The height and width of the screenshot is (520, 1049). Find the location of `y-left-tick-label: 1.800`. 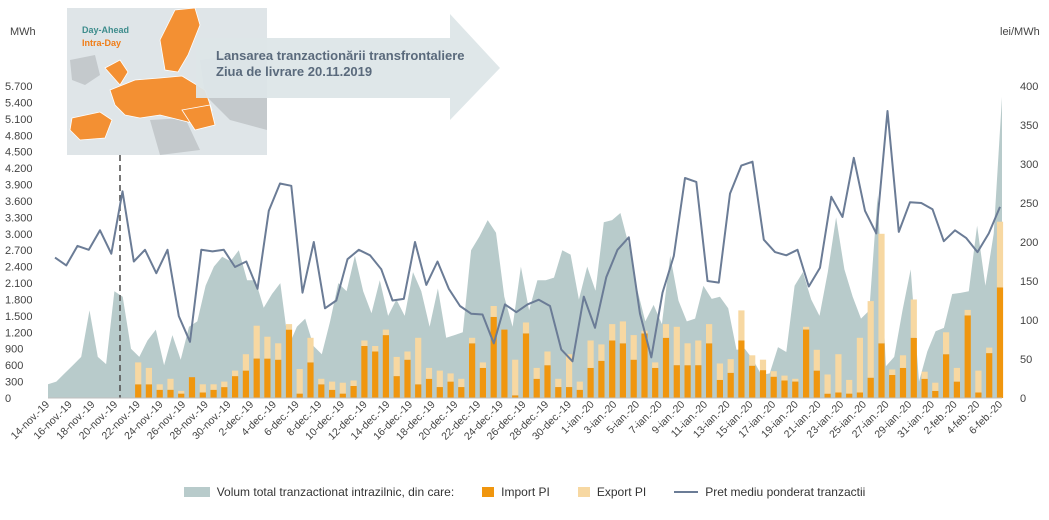

y-left-tick-label: 1.800 is located at coordinates (19, 300).